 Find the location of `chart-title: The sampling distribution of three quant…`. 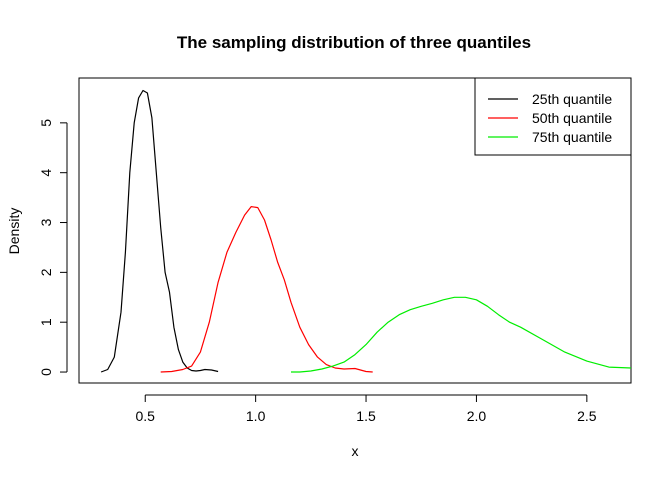

chart-title: The sampling distribution of three quant… is located at coordinates (354, 42).